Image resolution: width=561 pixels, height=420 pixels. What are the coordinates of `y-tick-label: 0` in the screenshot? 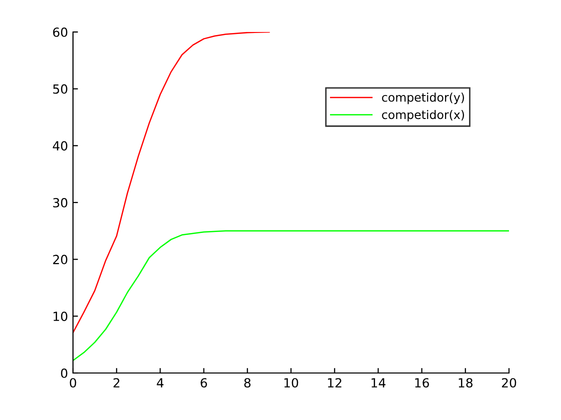 It's located at (64, 373).